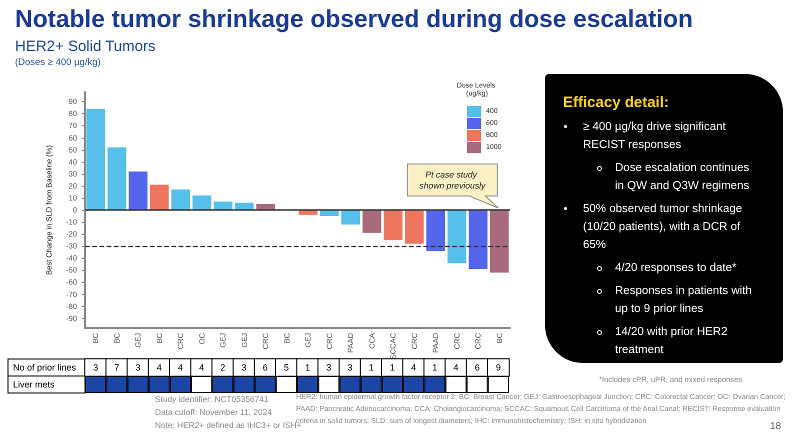 This screenshot has width=800, height=435. Describe the element at coordinates (676, 268) in the screenshot. I see `text: 4/20 responses to date*` at that location.